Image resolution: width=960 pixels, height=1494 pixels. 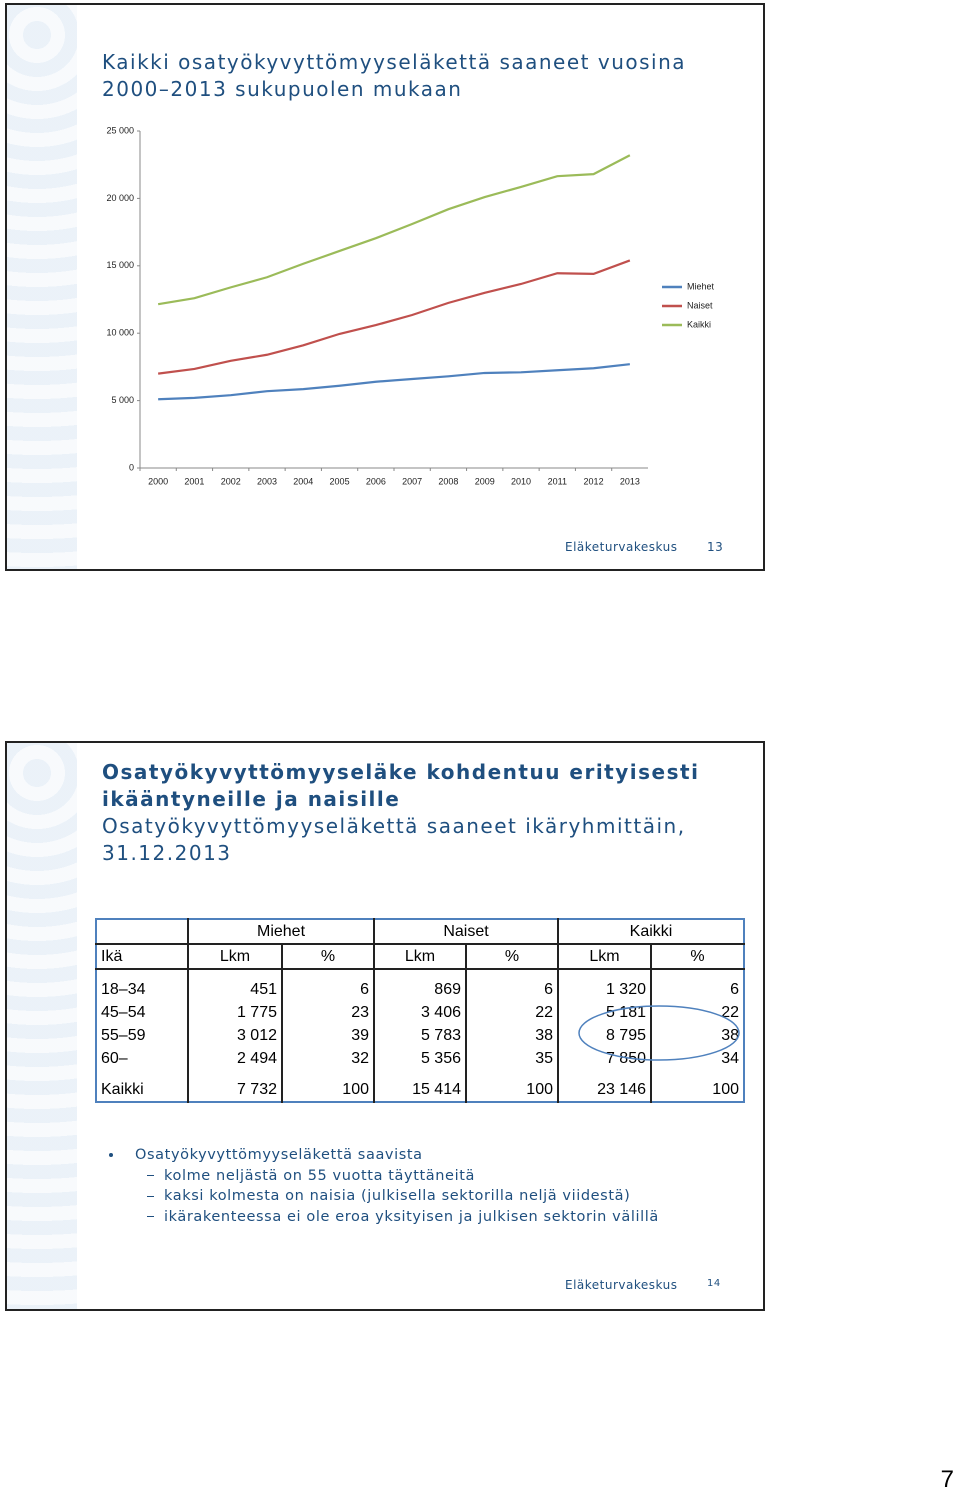 I want to click on cell: 3 406, so click(x=419, y=1012).